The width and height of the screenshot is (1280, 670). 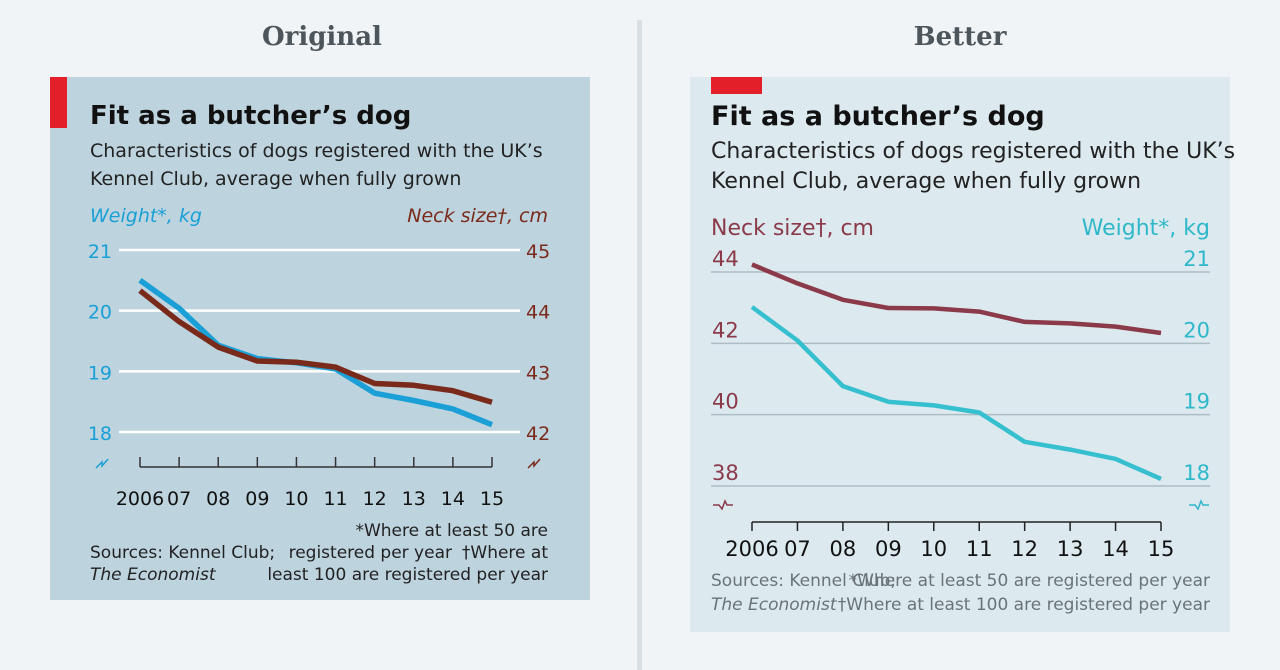 I want to click on left-tick-label: 21, so click(x=100, y=252).